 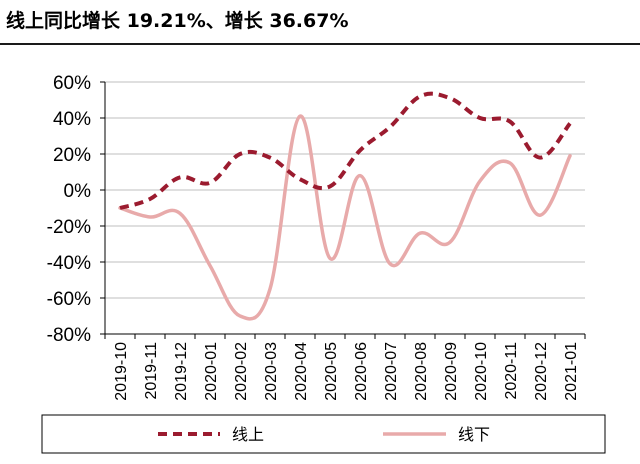 What do you see at coordinates (541, 371) in the screenshot?
I see `x-tick-label: 2020-12` at bounding box center [541, 371].